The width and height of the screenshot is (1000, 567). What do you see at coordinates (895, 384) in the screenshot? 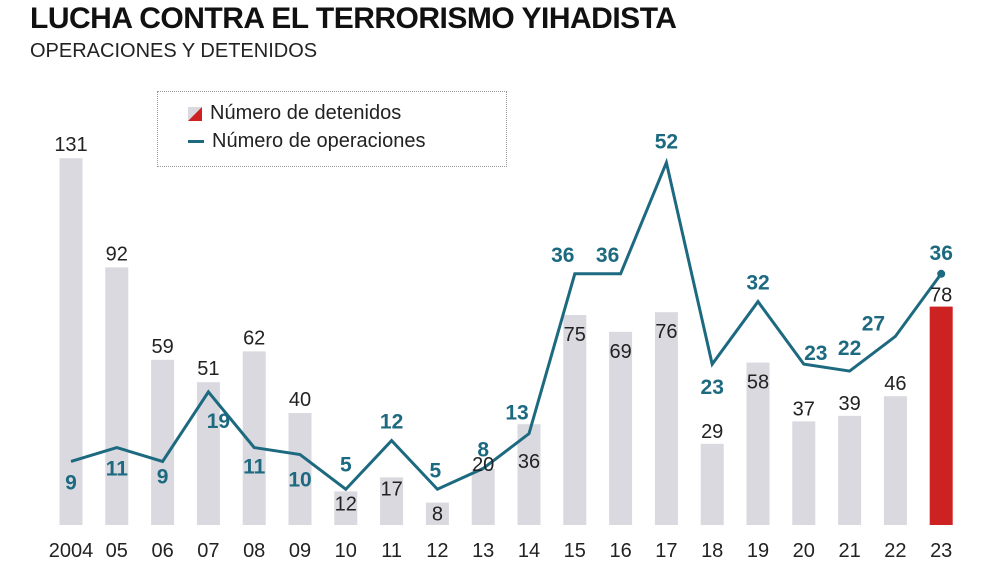
I see `bar-label-22: 46` at bounding box center [895, 384].